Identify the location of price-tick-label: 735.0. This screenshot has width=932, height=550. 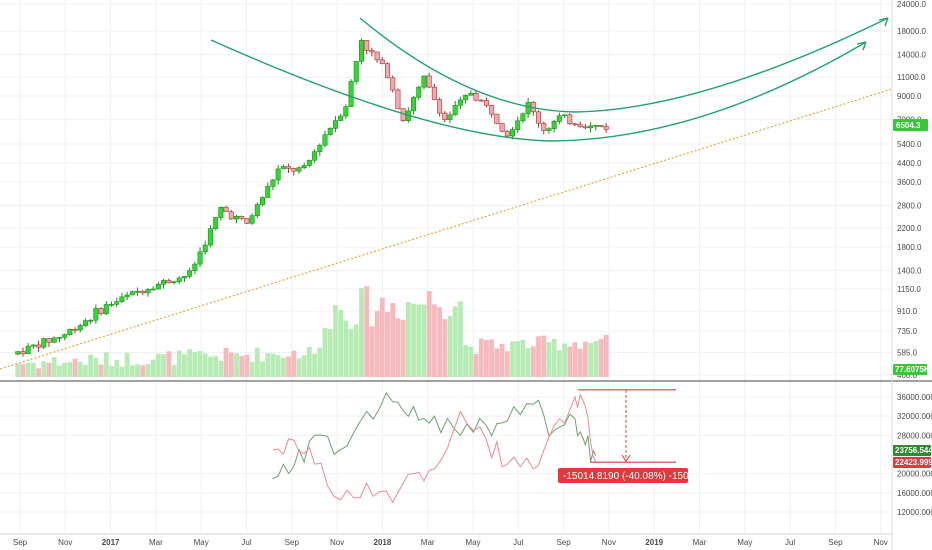
(907, 331).